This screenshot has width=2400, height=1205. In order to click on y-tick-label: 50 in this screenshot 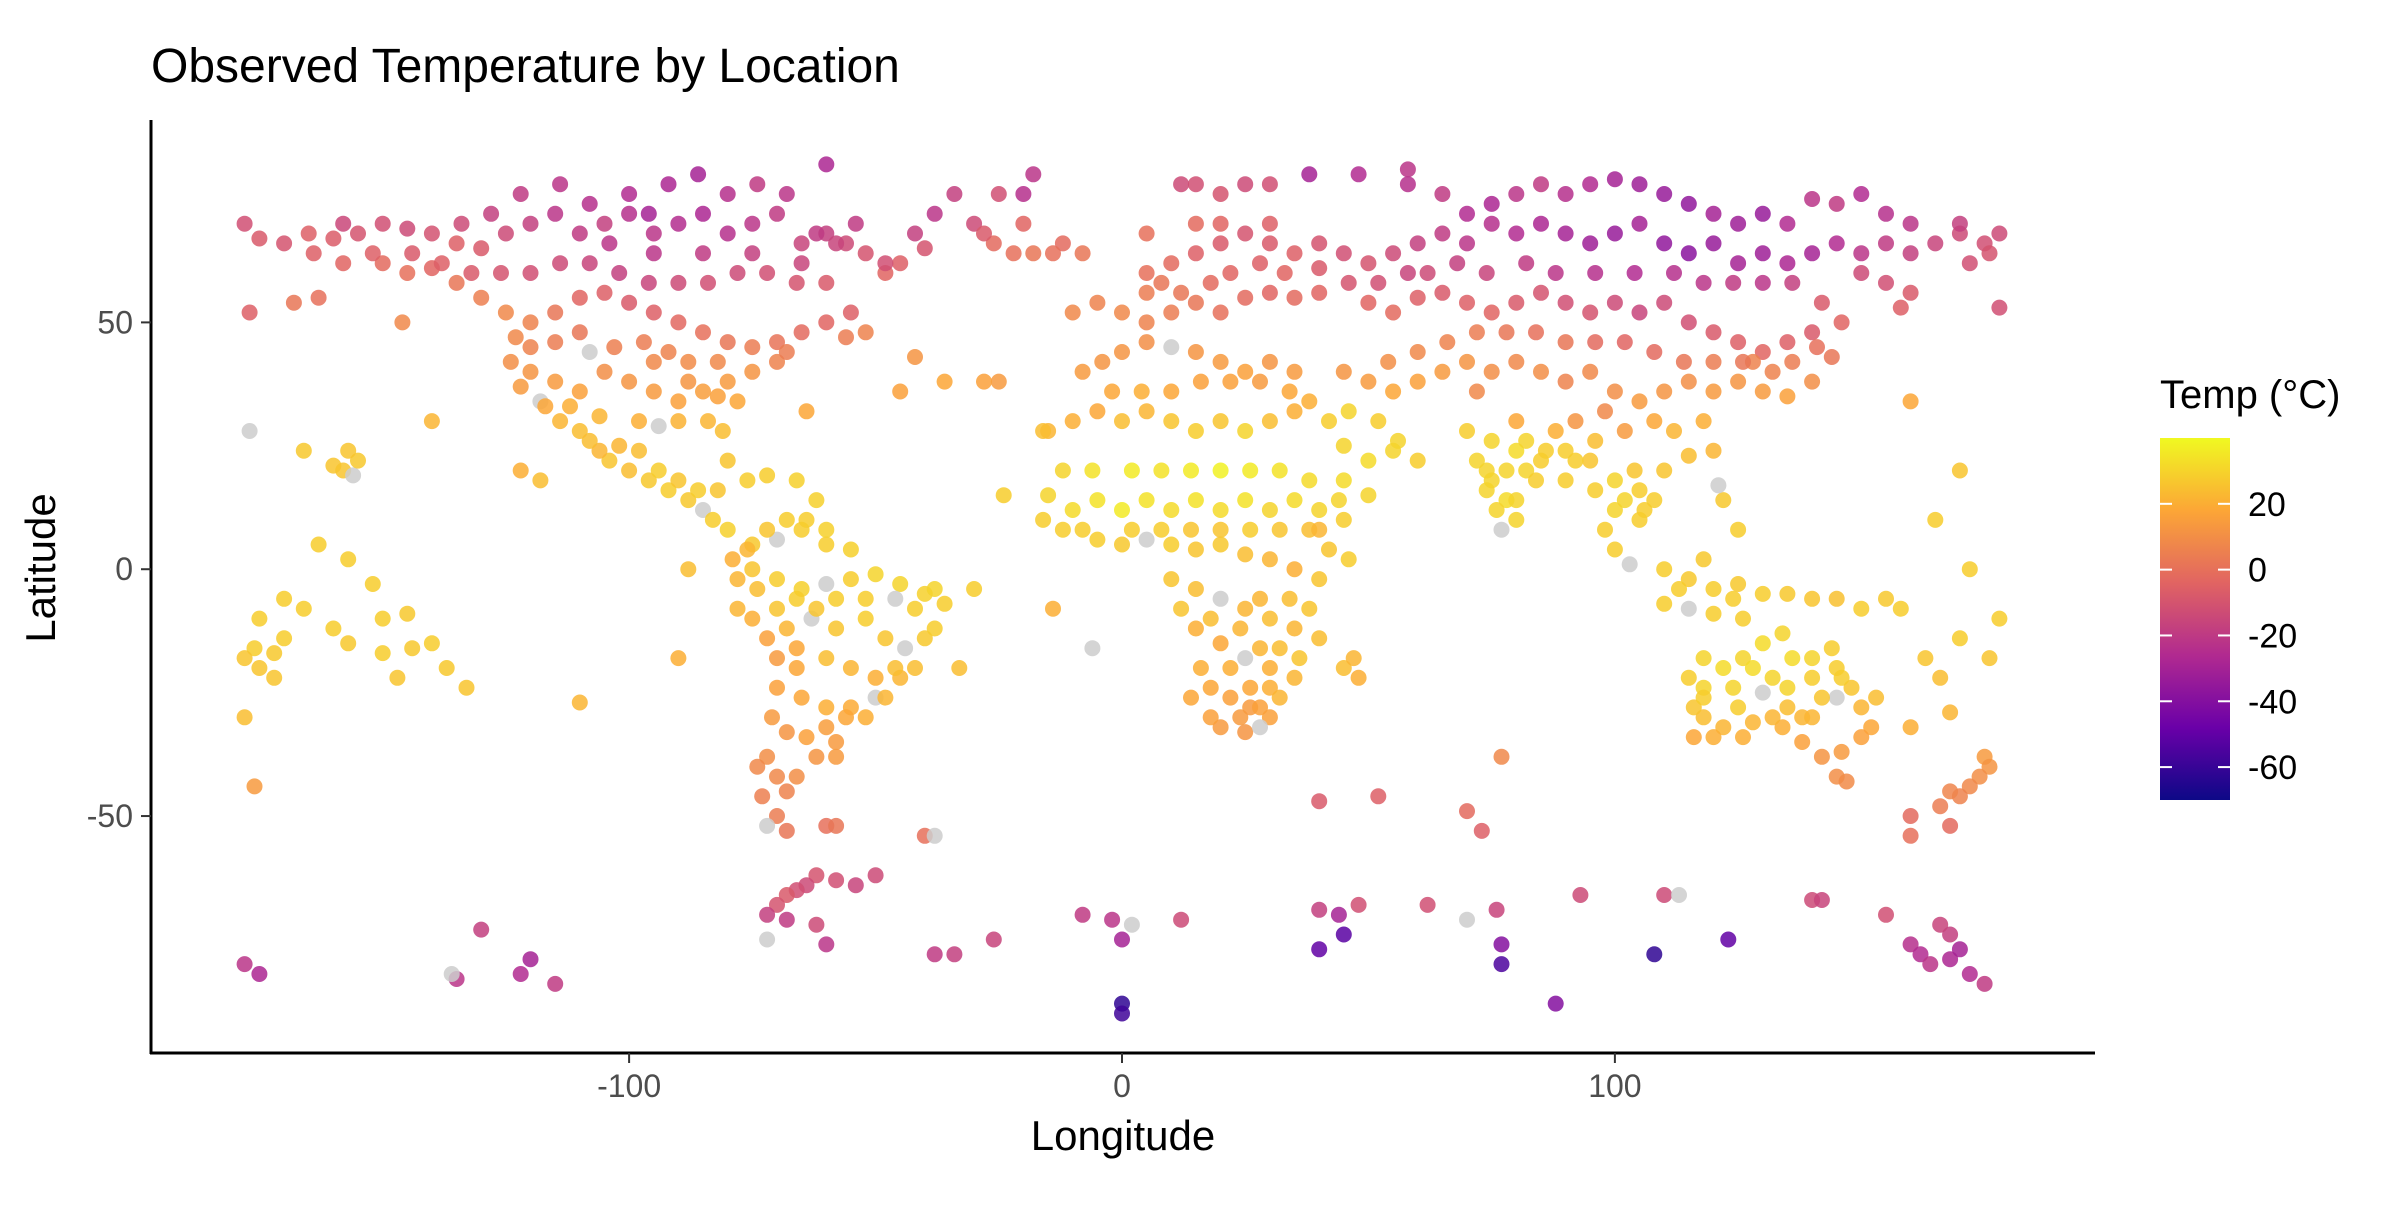, I will do `click(115, 322)`.